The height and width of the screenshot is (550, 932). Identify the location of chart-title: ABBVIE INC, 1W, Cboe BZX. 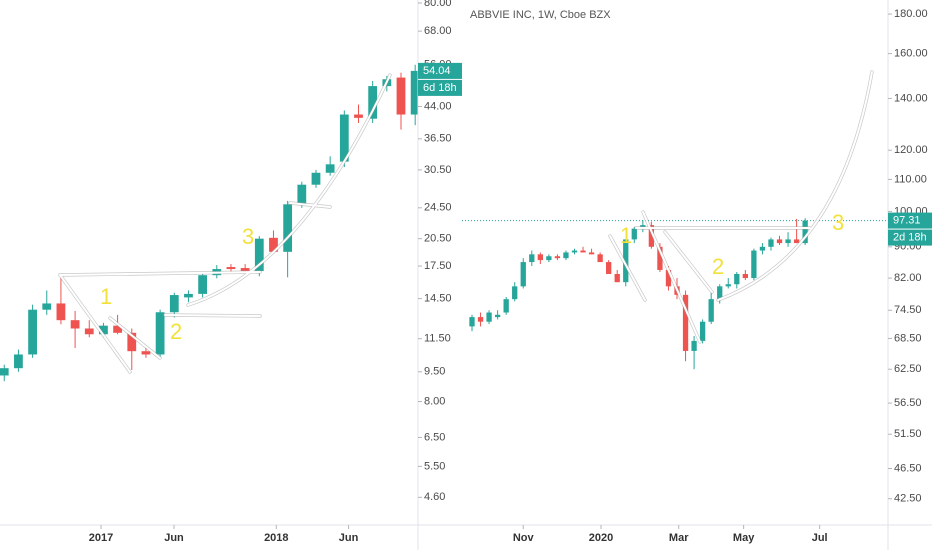
(540, 15).